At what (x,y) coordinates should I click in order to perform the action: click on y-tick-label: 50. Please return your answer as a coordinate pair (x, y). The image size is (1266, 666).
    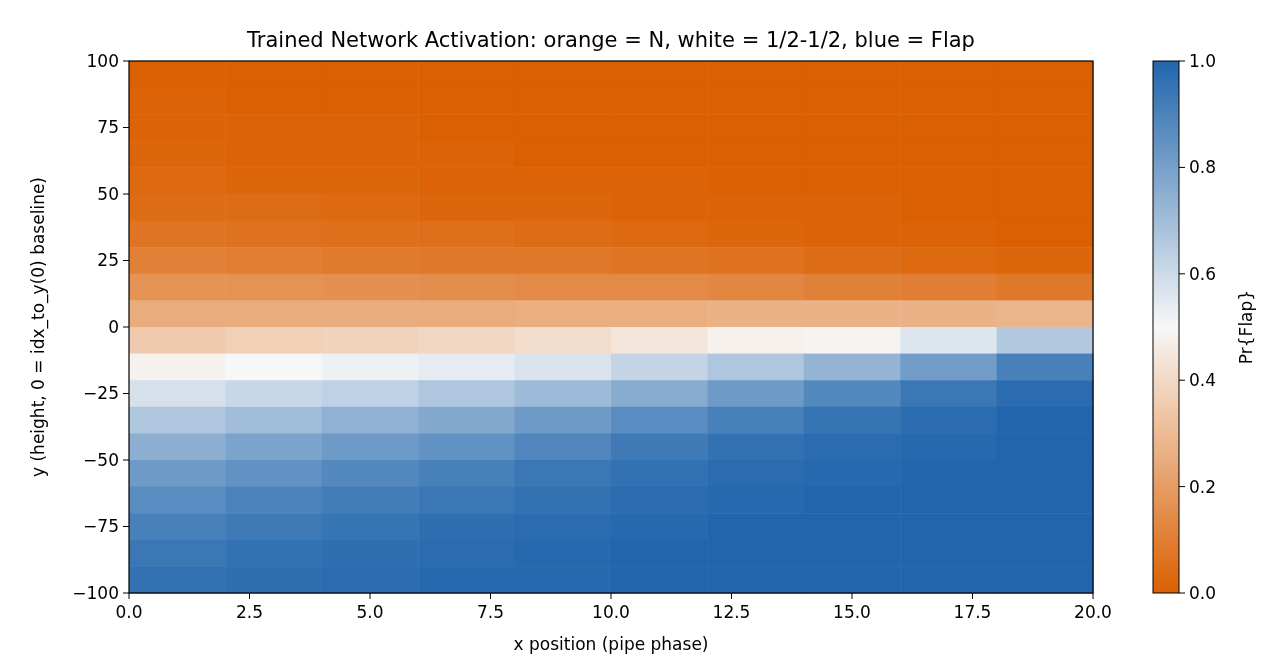
    Looking at the image, I should click on (108, 193).